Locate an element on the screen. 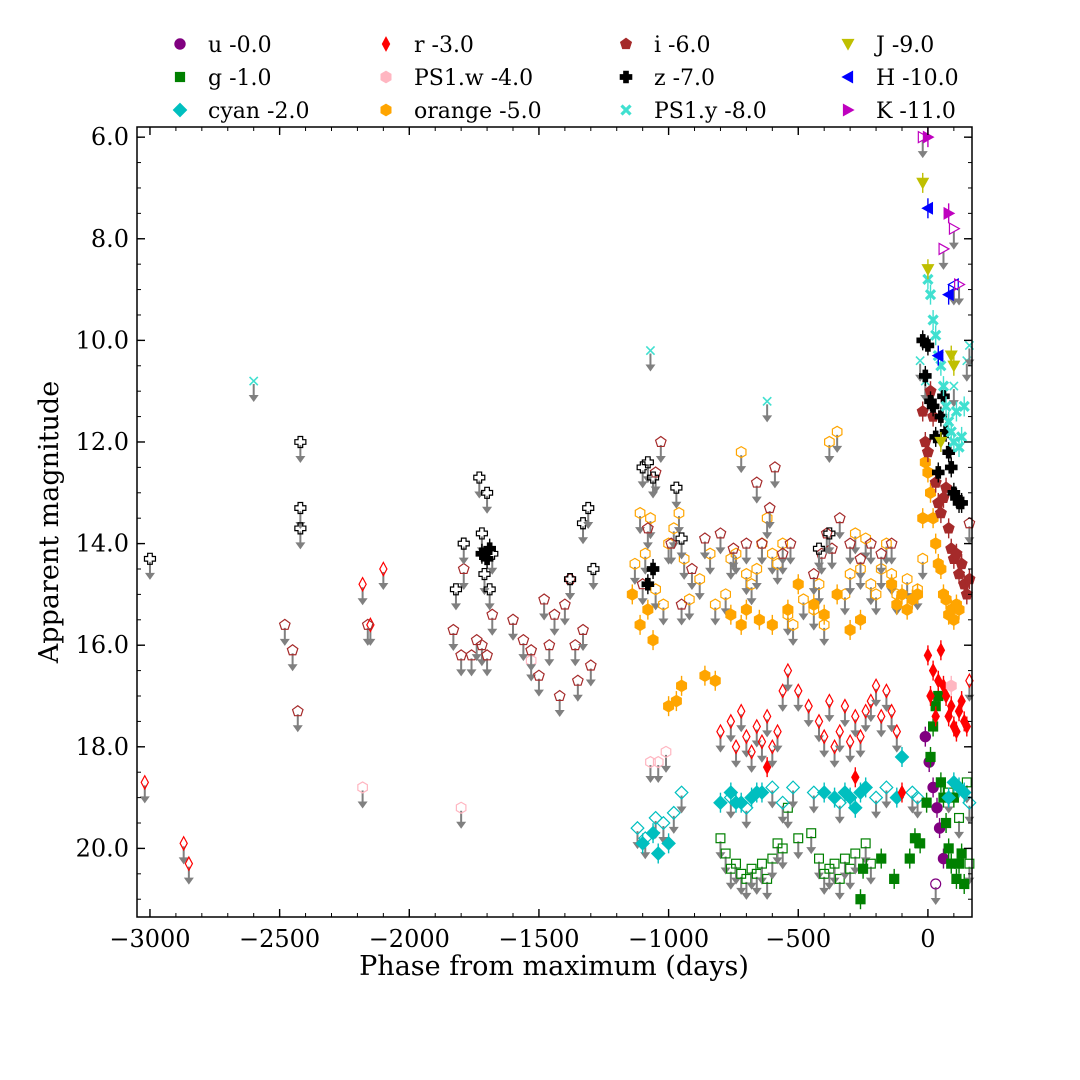 This screenshot has height=1080, width=1080. upper-limit-ps1-y-8-0-stroke-b is located at coordinates (650, 350).